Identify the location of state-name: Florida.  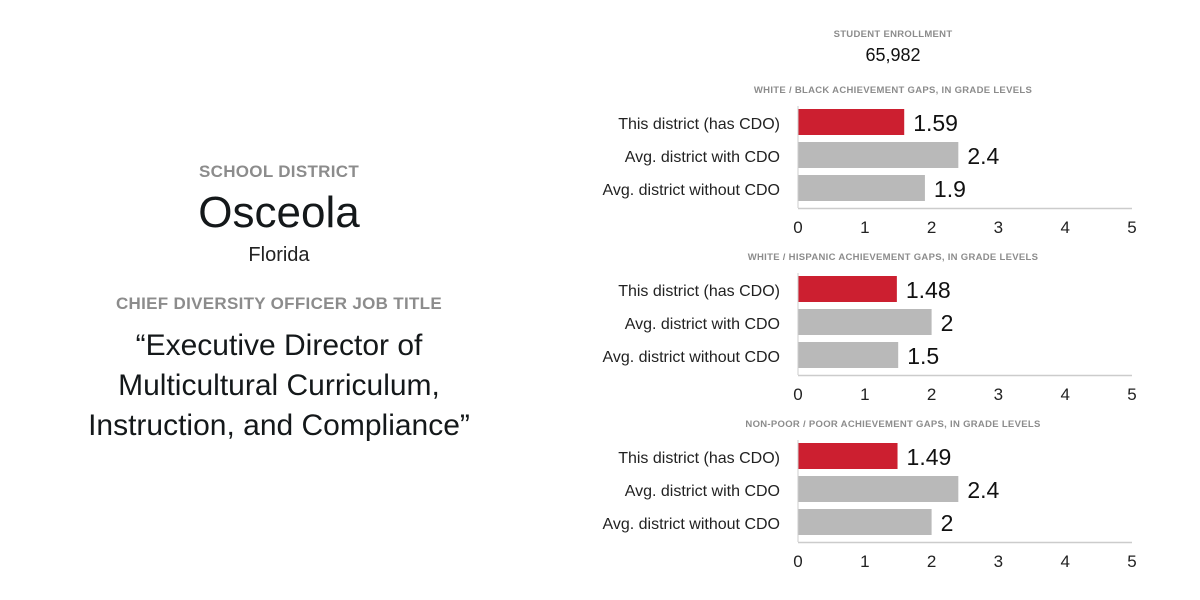
(279, 255).